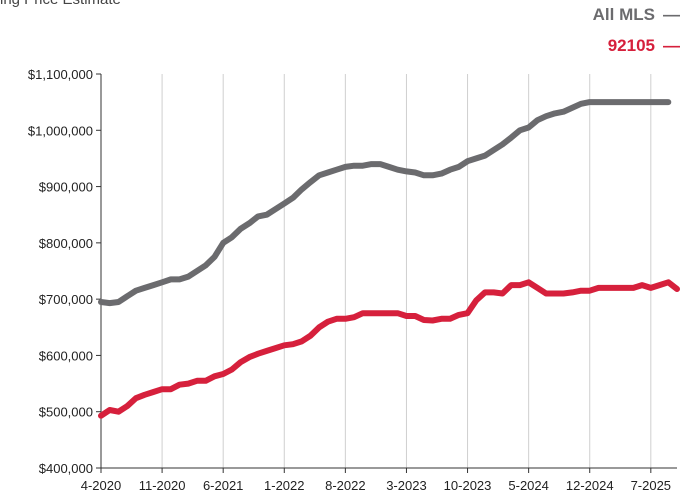 Image resolution: width=688 pixels, height=495 pixels. What do you see at coordinates (631, 45) in the screenshot?
I see `legend-label-92105: 92105` at bounding box center [631, 45].